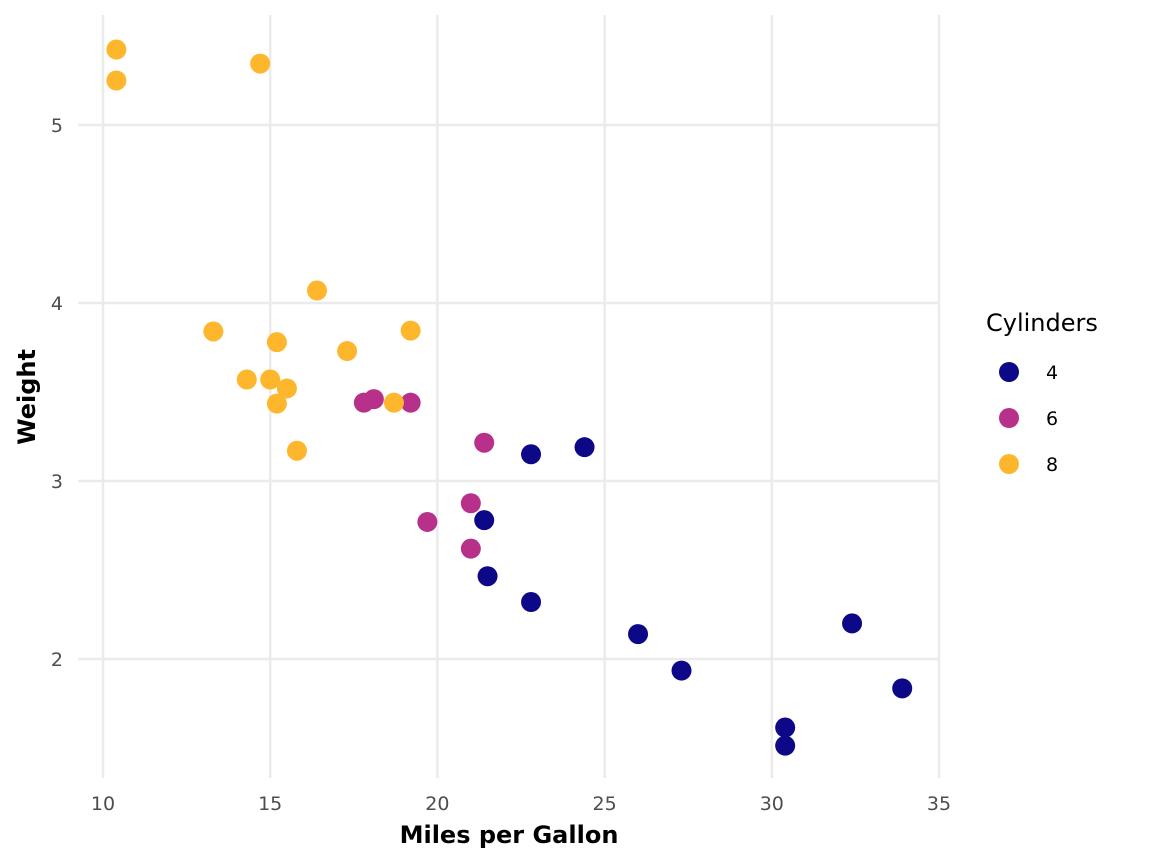 Image resolution: width=1152 pixels, height=865 pixels. Describe the element at coordinates (437, 804) in the screenshot. I see `x-tick-label: 20` at that location.